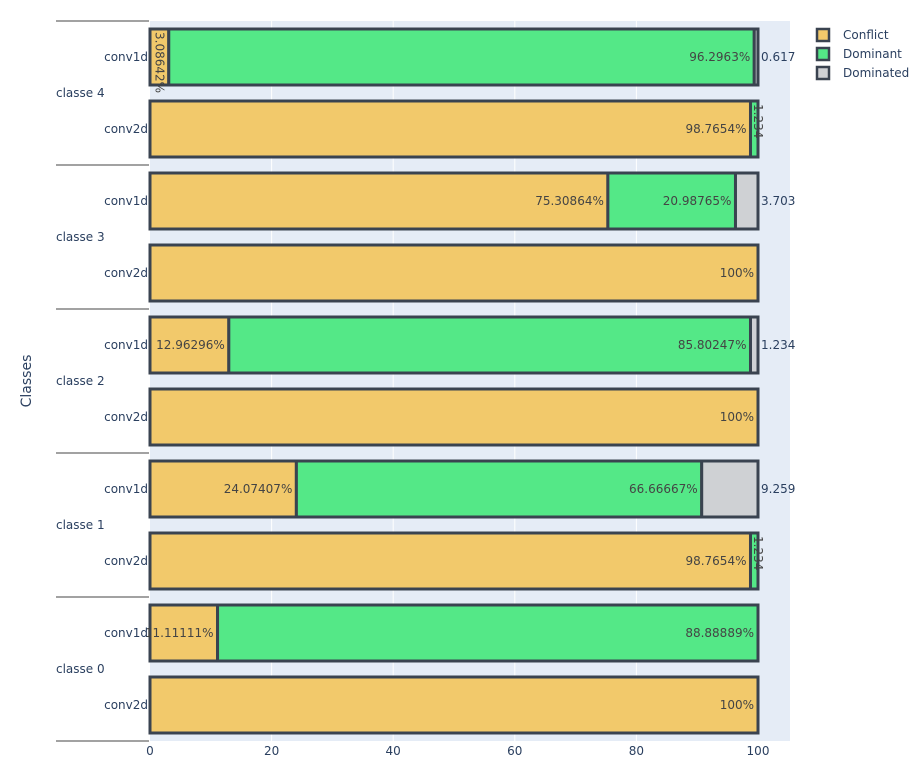 Image resolution: width=913 pixels, height=764 pixels. Describe the element at coordinates (823, 35) in the screenshot. I see `legend-swatch-conflict` at that location.